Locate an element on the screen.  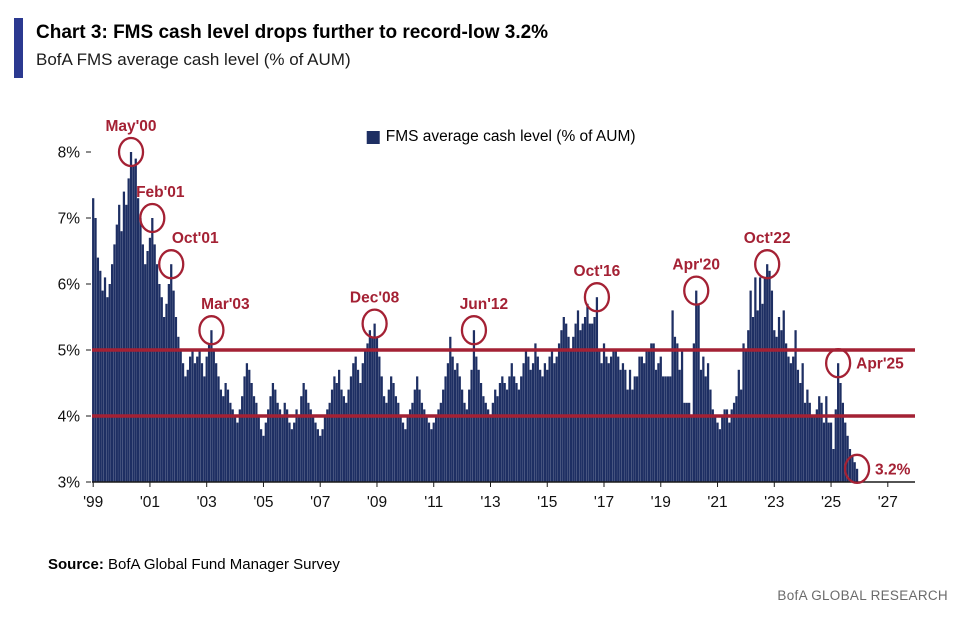
x-tick-label: '23 is located at coordinates (774, 502).